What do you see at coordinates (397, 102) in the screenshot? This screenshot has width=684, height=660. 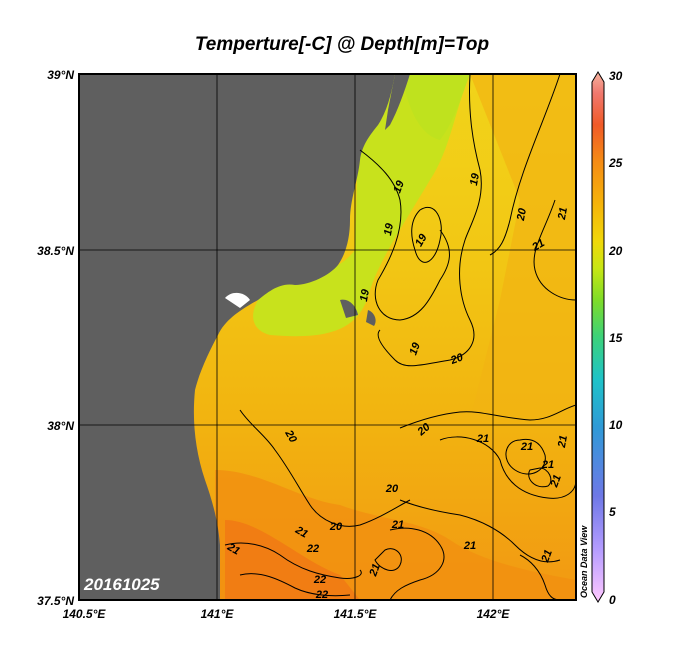 I see `land-peninsula` at bounding box center [397, 102].